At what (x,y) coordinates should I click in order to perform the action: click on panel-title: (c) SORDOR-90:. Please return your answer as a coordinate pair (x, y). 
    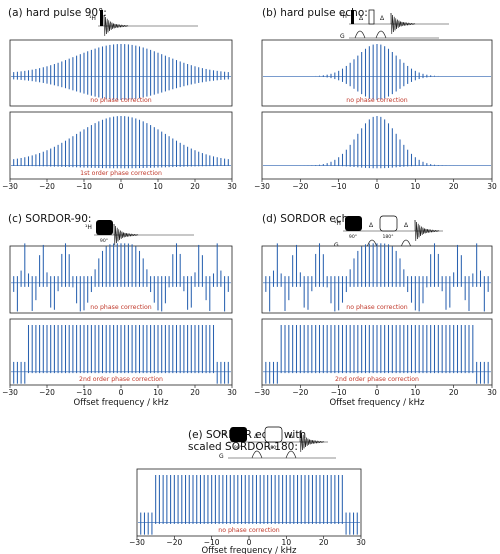
    Looking at the image, I should click on (49, 219).